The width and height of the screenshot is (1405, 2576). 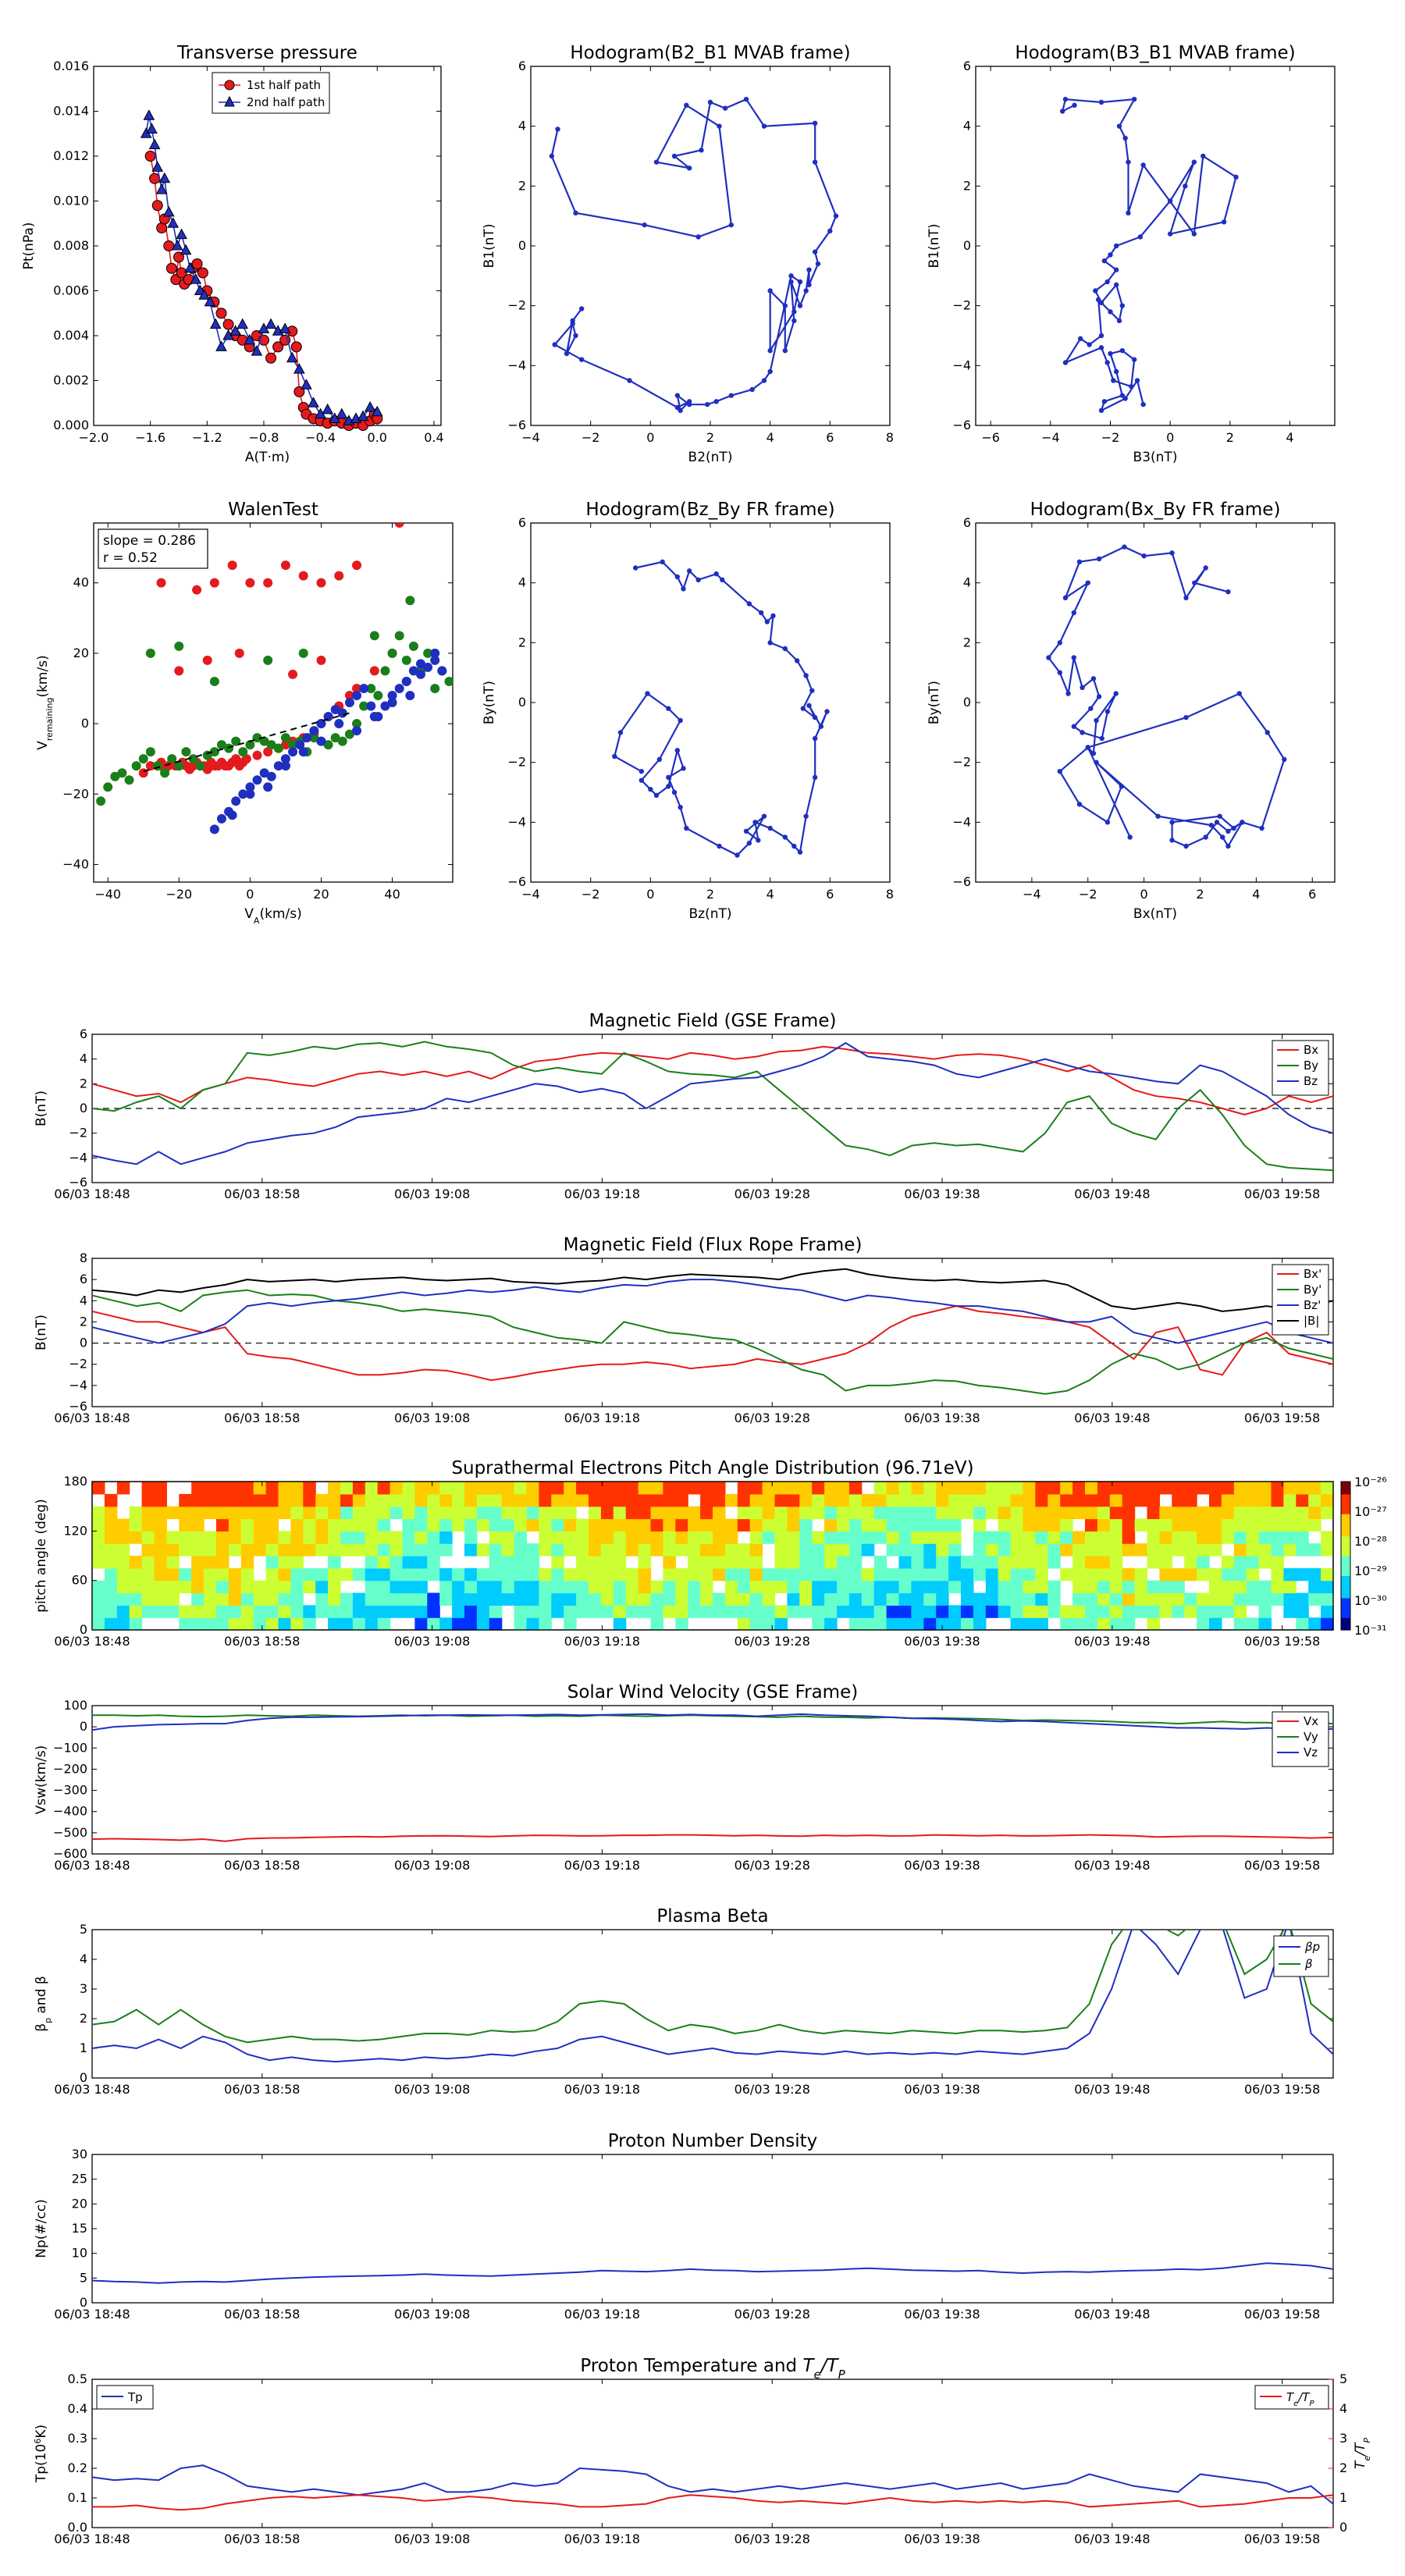 I want to click on x-axis-label-main: Bz(nT), so click(x=710, y=914).